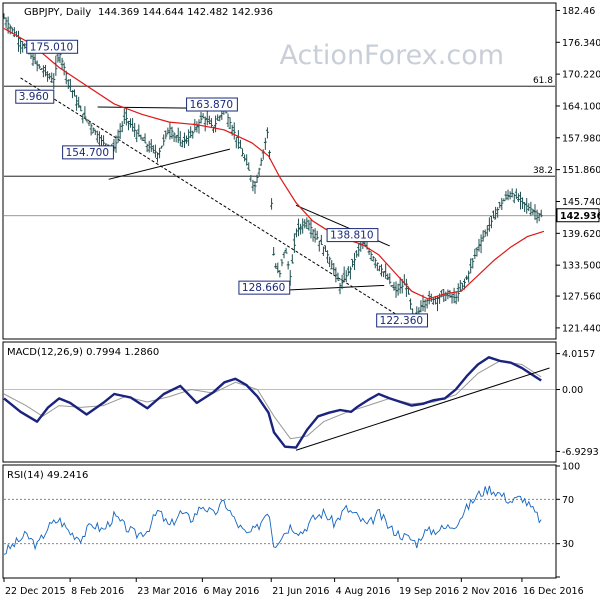 This screenshot has height=600, width=600. Describe the element at coordinates (581, 202) in the screenshot. I see `price-axis-label-6: 145.740` at that location.